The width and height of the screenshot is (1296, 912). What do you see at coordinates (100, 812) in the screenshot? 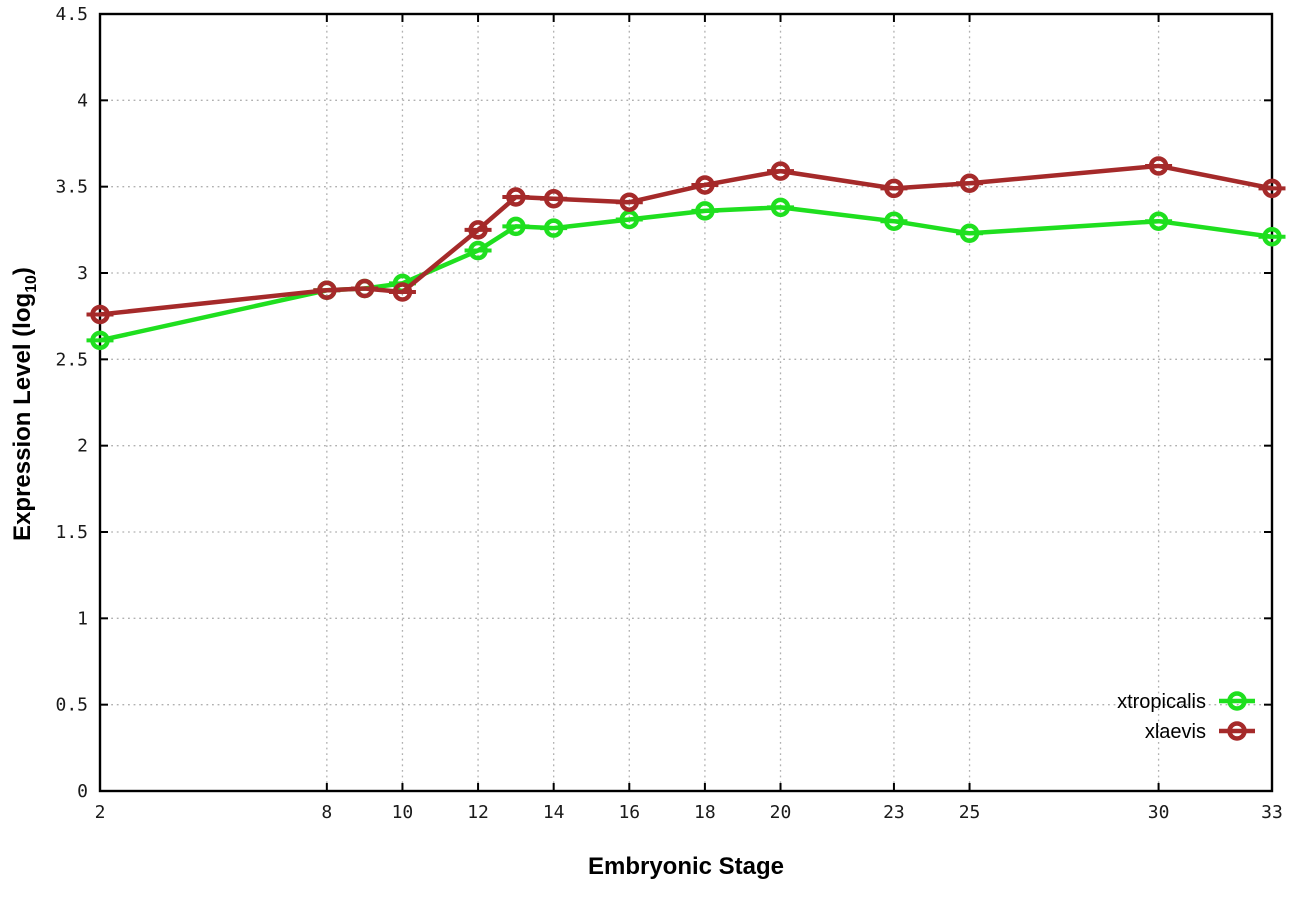
I see `x-tick-label: 2` at bounding box center [100, 812].